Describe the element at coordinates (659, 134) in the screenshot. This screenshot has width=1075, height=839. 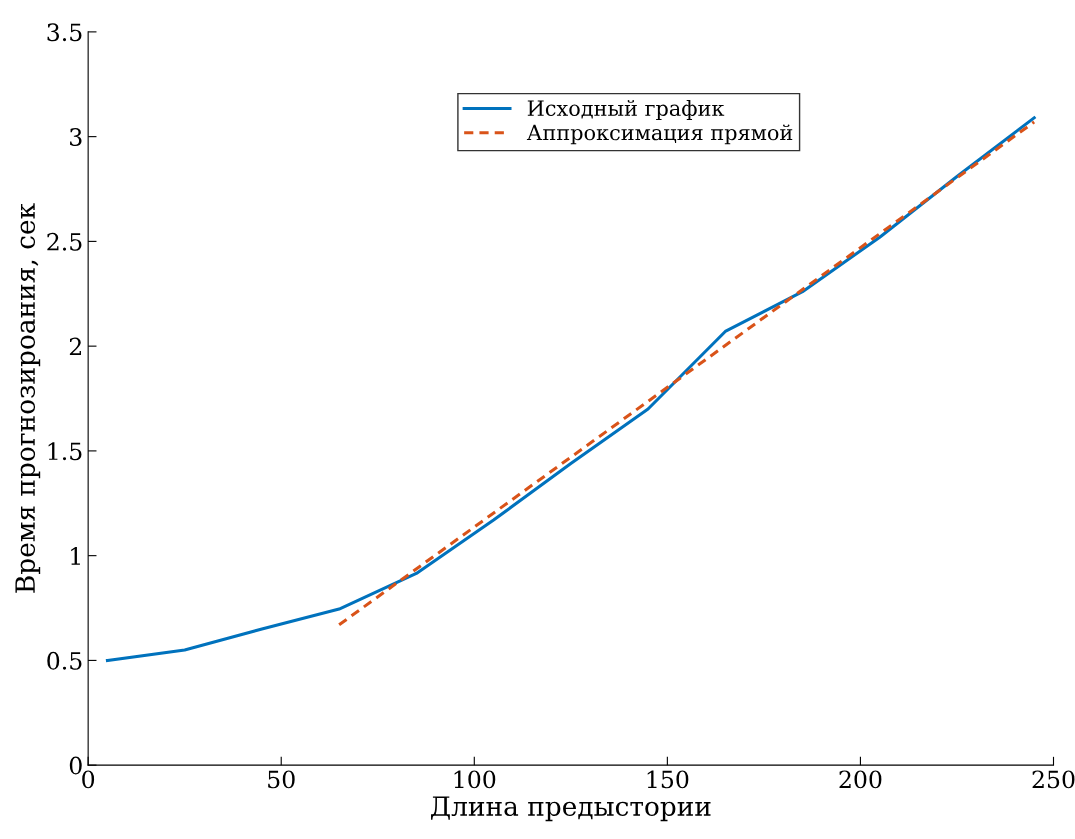
I see `legend-label: Аппроксимация прямой` at that location.